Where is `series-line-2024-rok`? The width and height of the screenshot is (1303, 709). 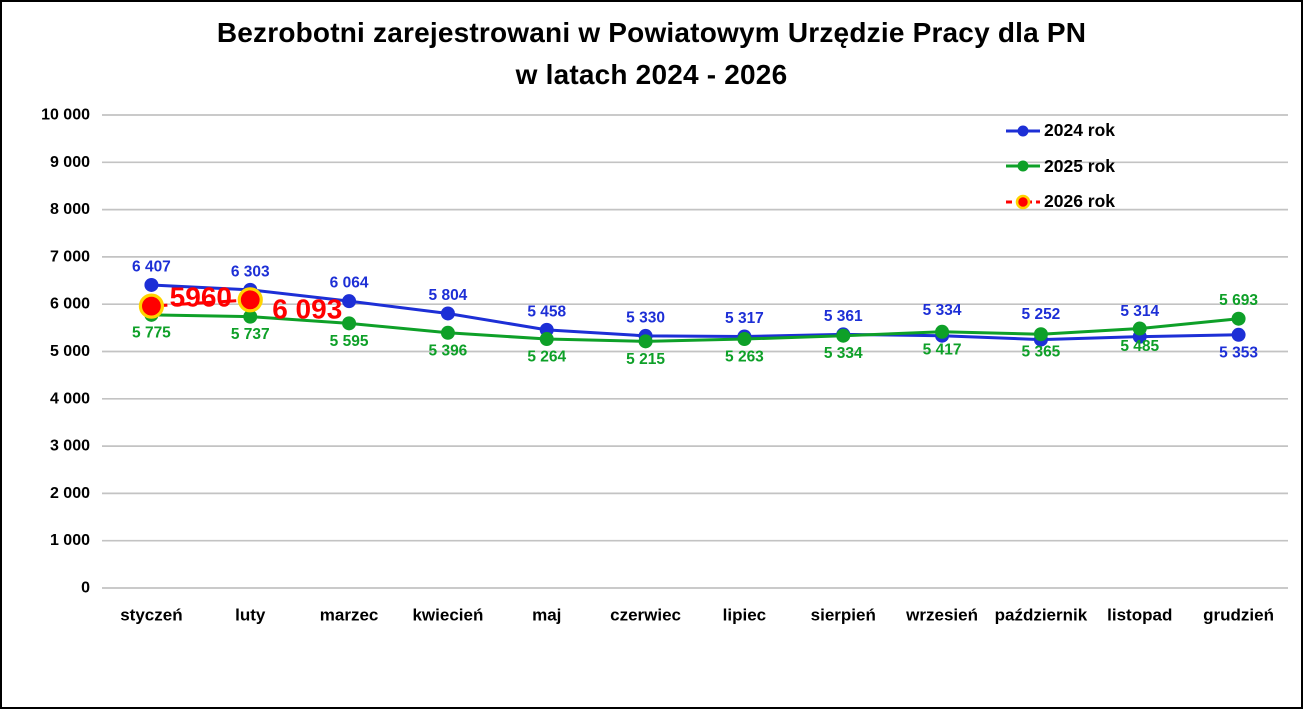
series-line-2024-rok is located at coordinates (695, 312).